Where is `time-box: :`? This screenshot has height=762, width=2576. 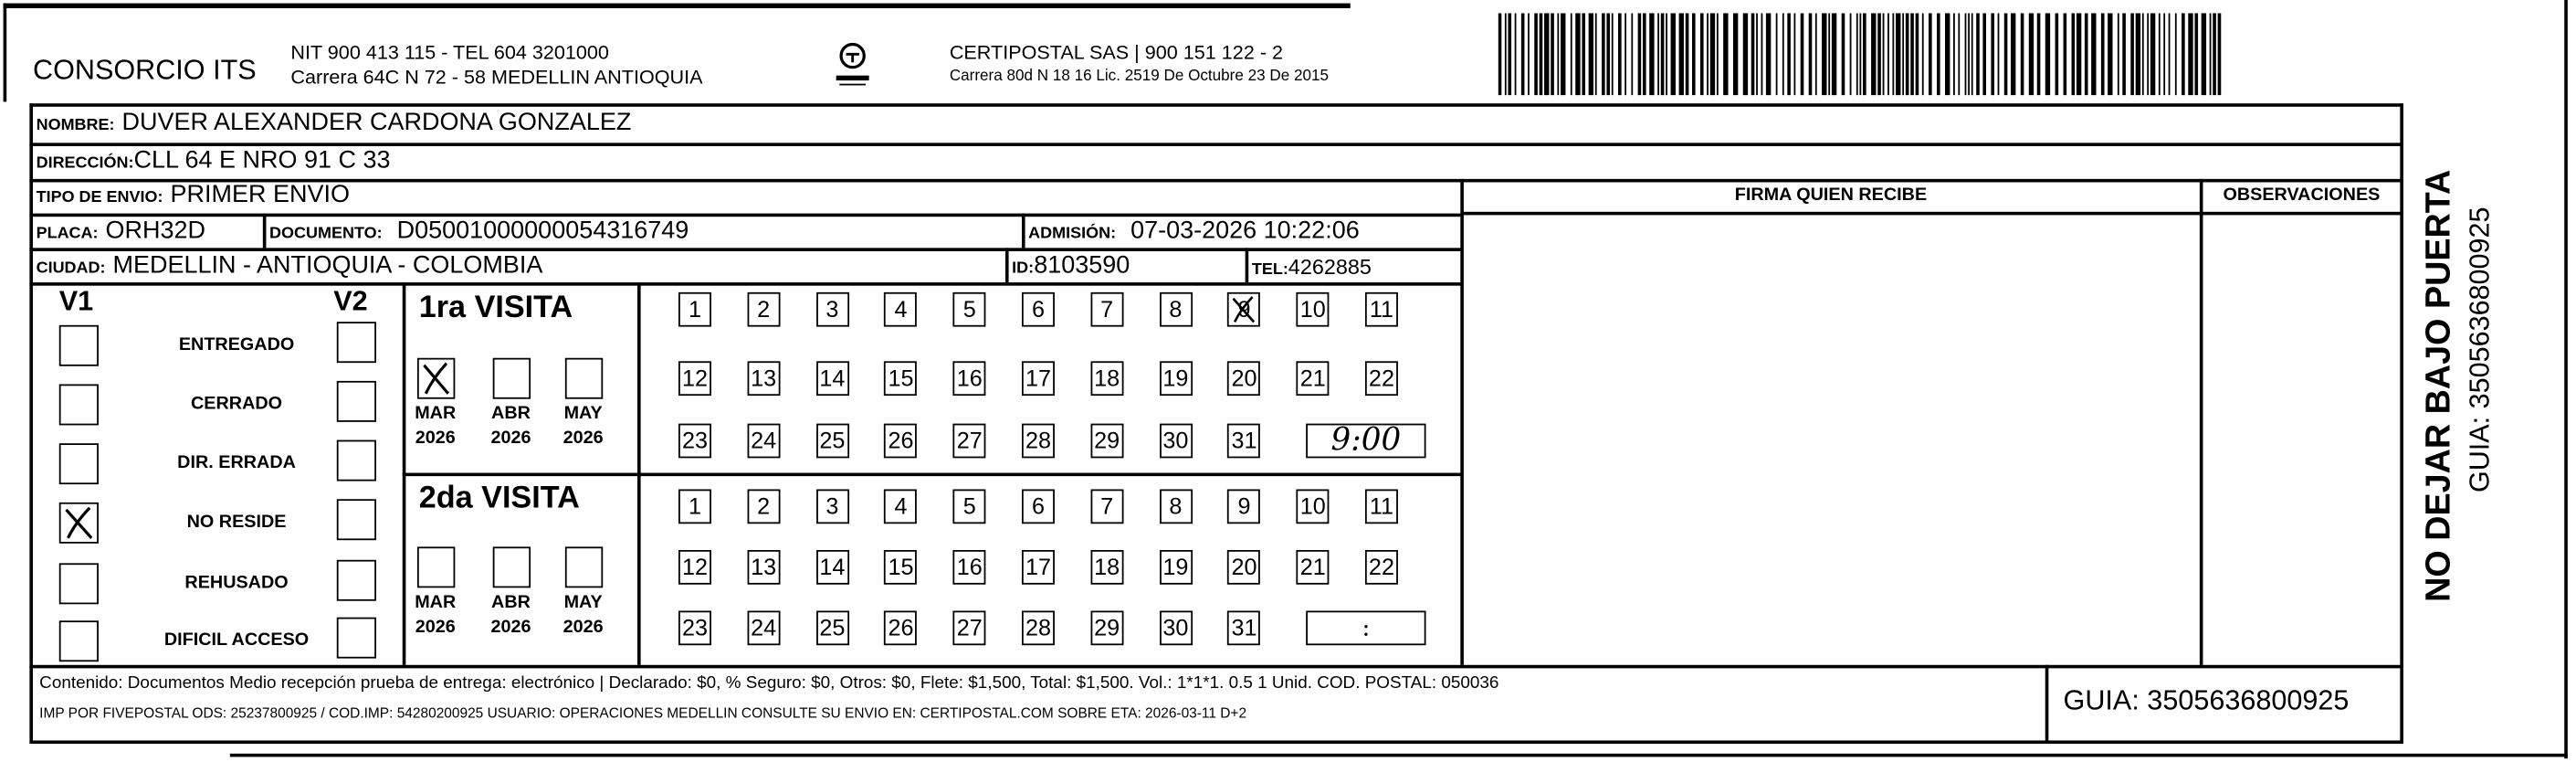
time-box: : is located at coordinates (1366, 628).